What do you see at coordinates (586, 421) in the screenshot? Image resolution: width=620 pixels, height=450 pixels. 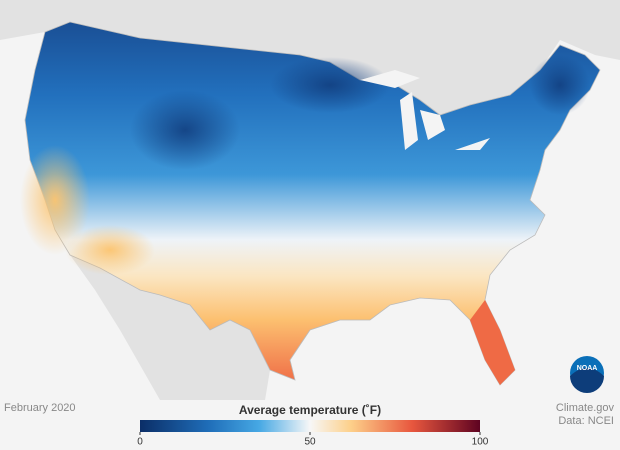 I see `credit-data: Data: NCEI` at bounding box center [586, 421].